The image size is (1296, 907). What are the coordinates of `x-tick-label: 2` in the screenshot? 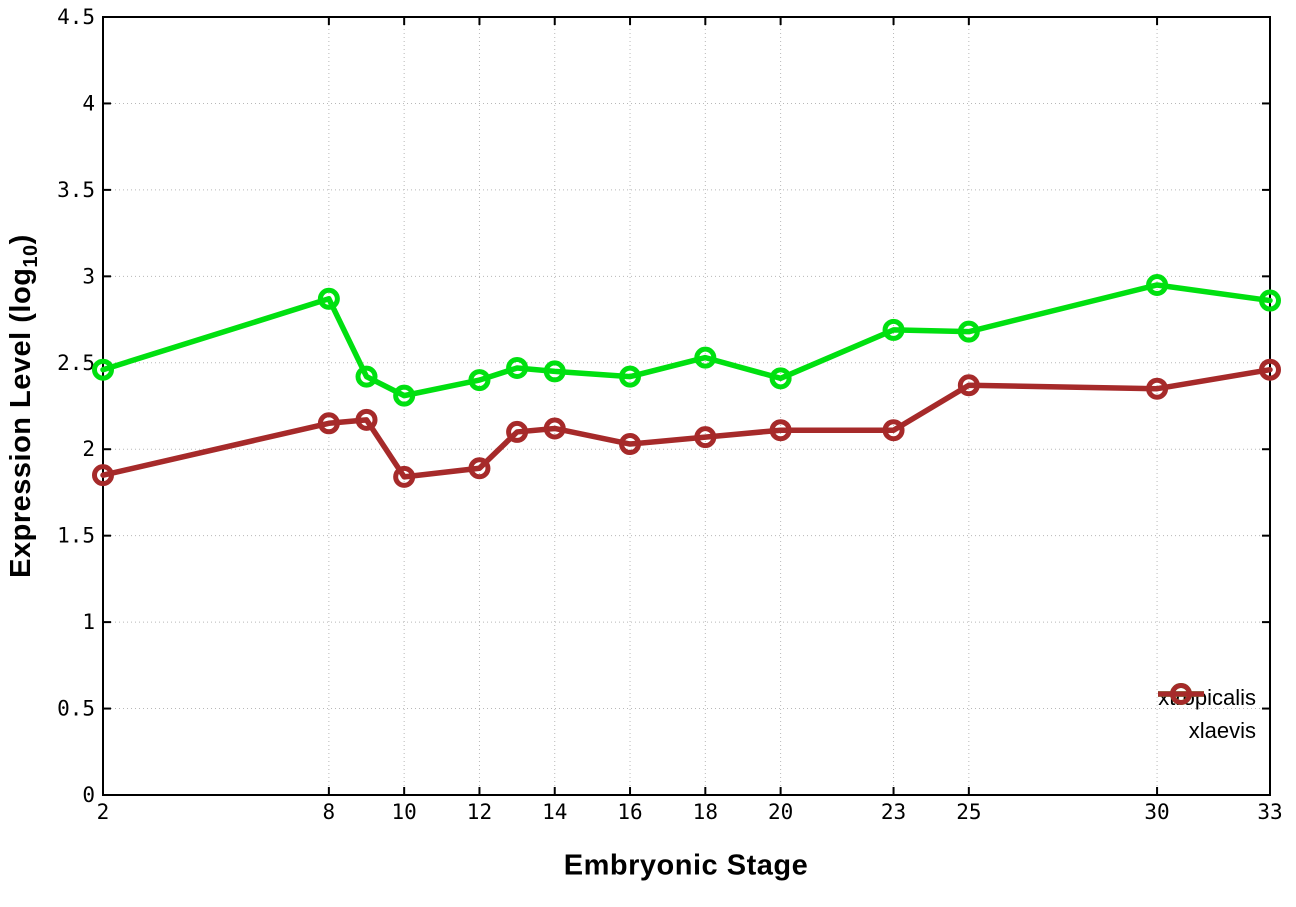 It's located at (103, 812).